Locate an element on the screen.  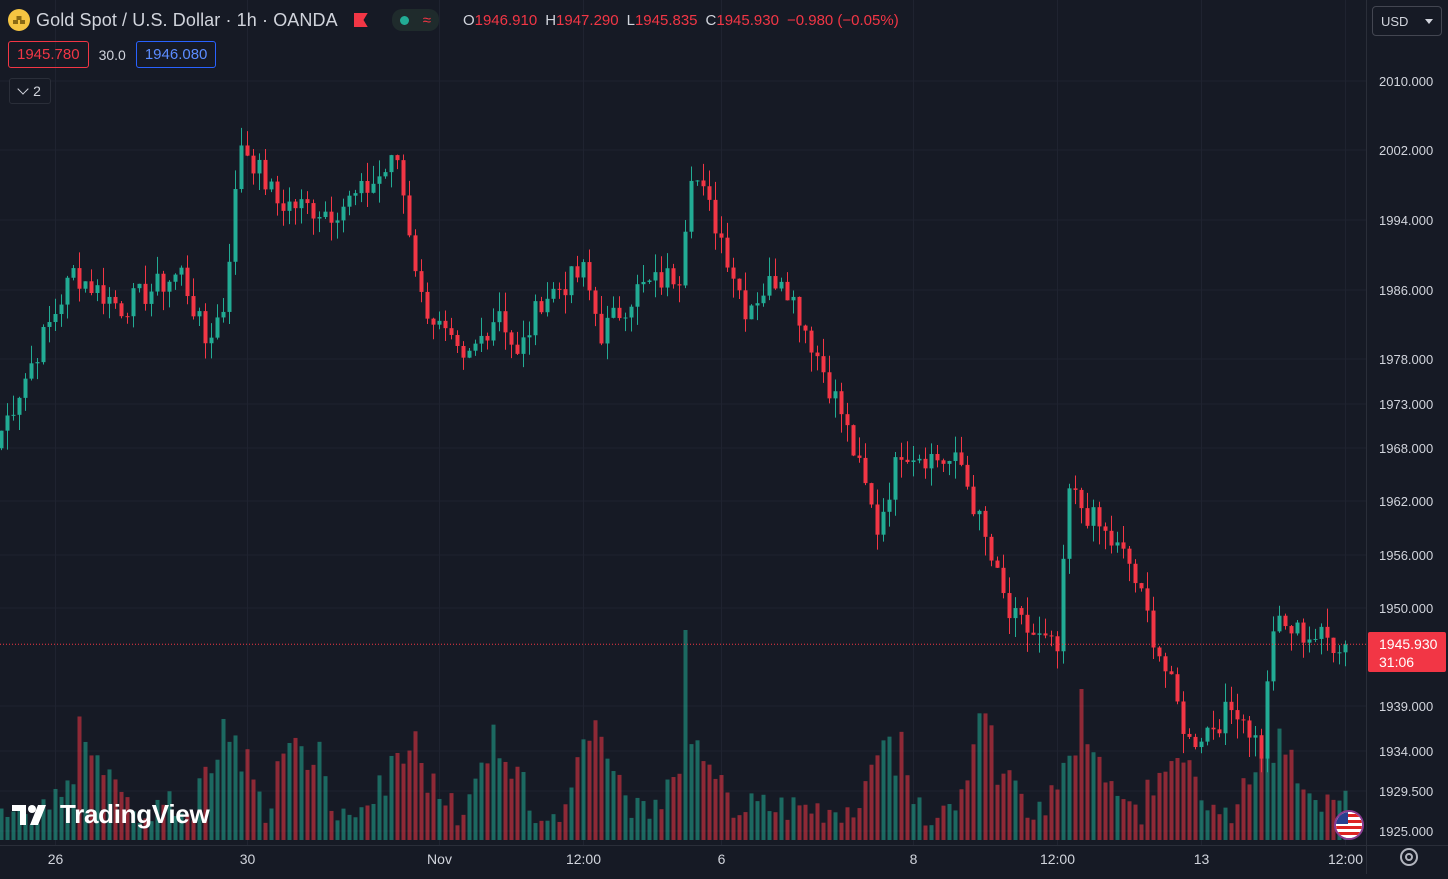
us-flag-icon is located at coordinates (1349, 825).